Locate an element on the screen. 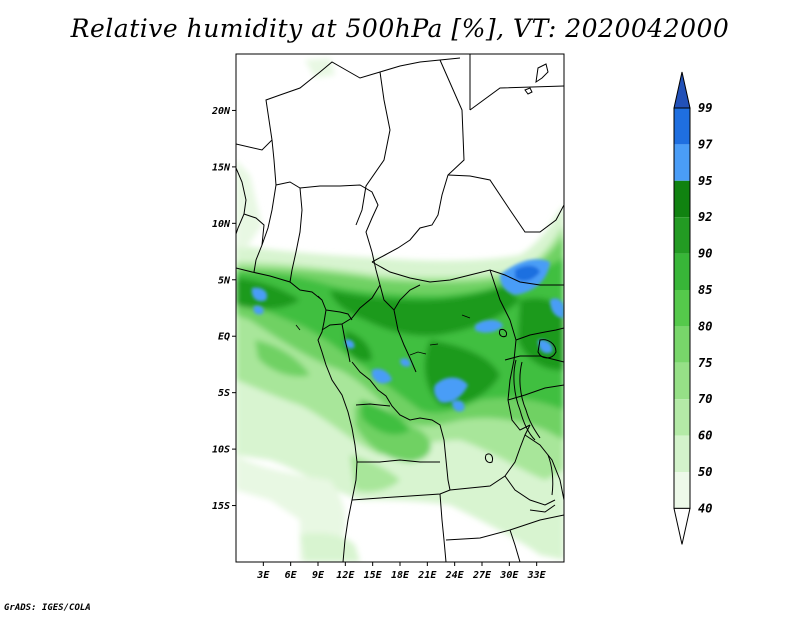 The width and height of the screenshot is (800, 618). latitude-axis: 20N 15N 10N 5N EQ 5S 10S 15S is located at coordinates (223, 309).